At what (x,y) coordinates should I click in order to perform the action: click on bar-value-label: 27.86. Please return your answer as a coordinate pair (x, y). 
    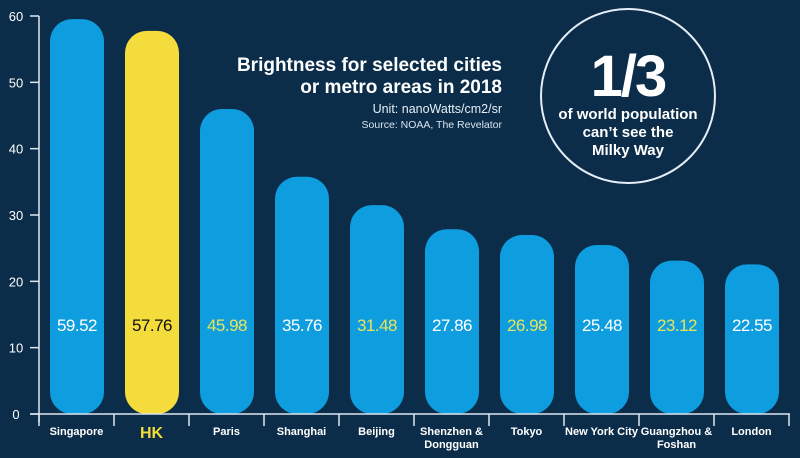
    Looking at the image, I should click on (452, 325).